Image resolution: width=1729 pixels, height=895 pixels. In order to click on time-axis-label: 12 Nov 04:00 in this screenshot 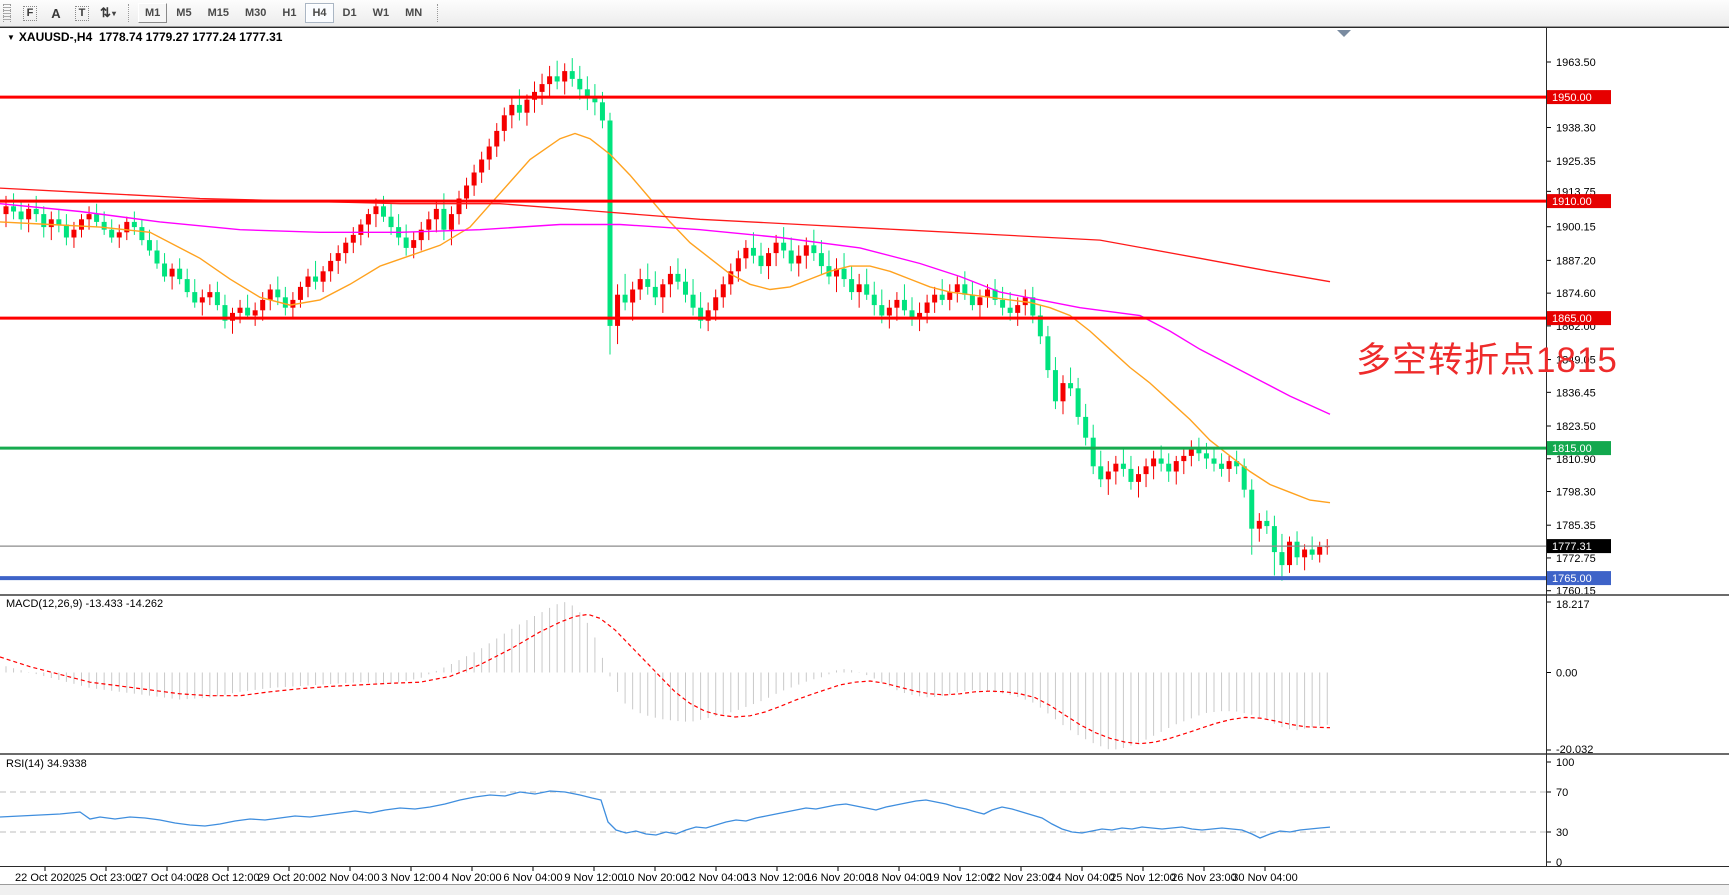, I will do `click(715, 878)`.